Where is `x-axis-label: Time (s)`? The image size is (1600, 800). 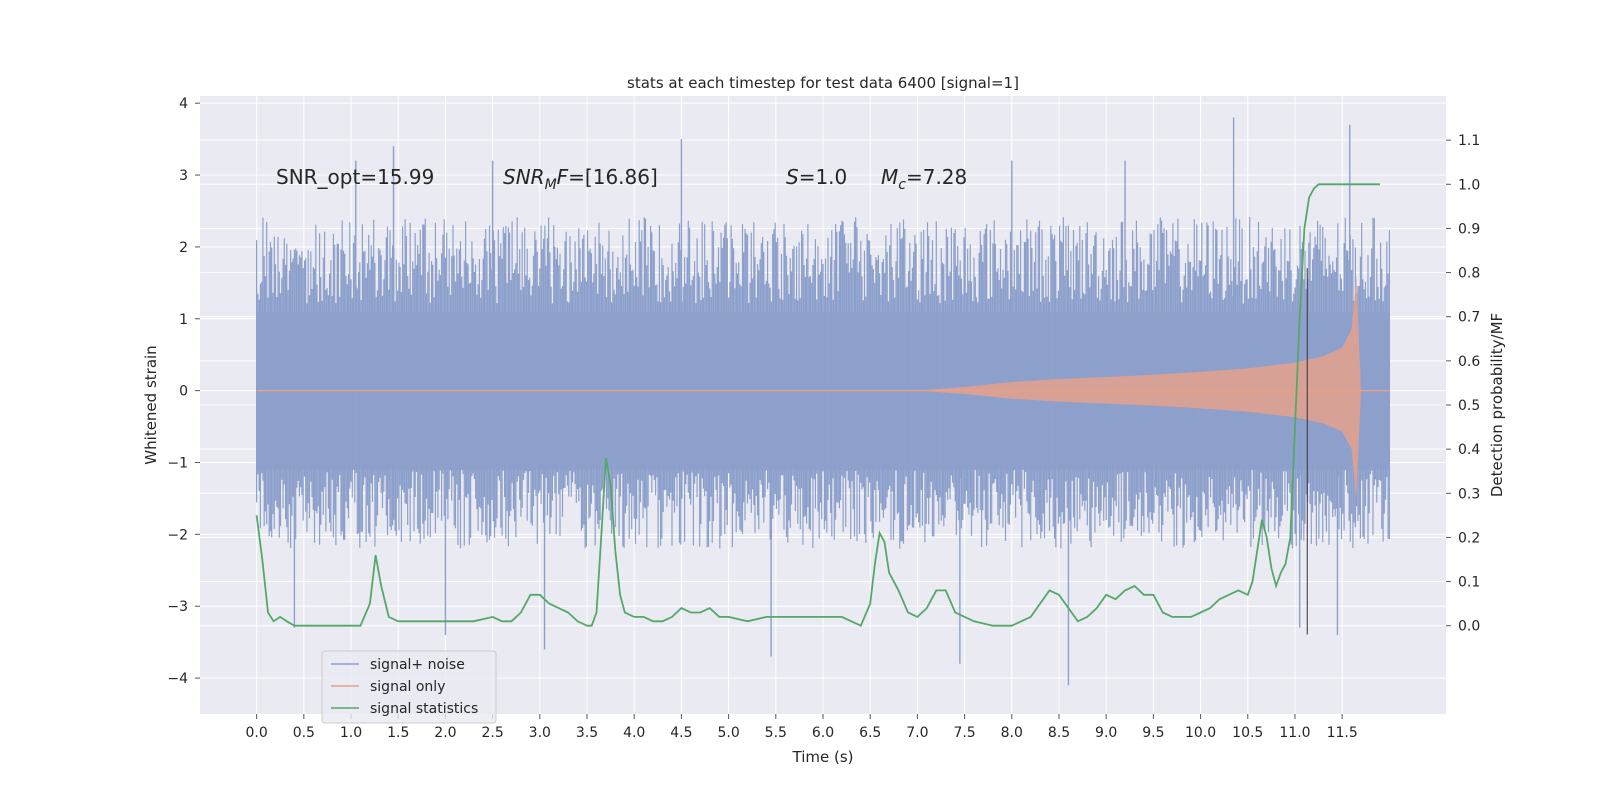 x-axis-label: Time (s) is located at coordinates (823, 757).